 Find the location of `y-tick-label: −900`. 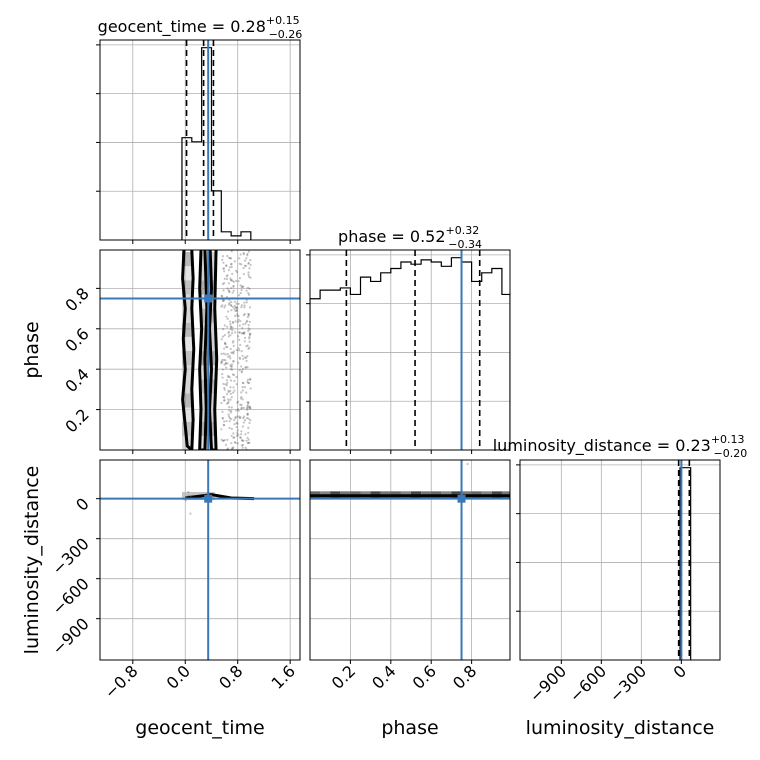

y-tick-label: −900 is located at coordinates (70, 636).